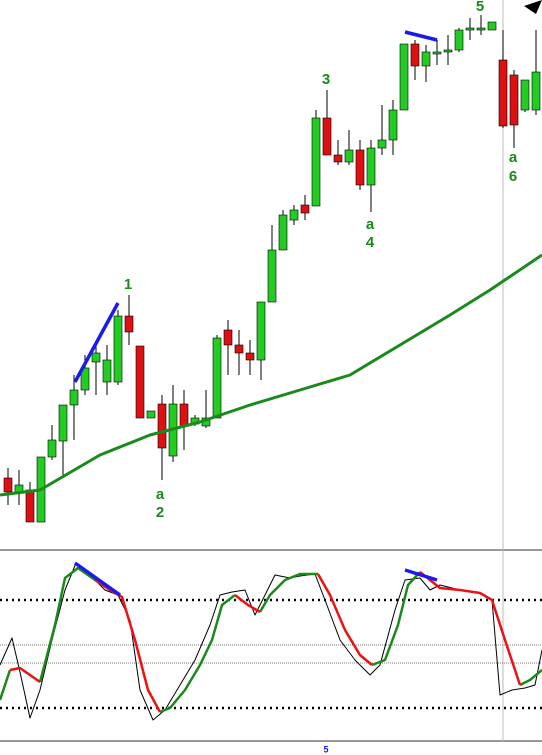 The height and width of the screenshot is (755, 542). What do you see at coordinates (128, 284) in the screenshot?
I see `annotation: 1` at bounding box center [128, 284].